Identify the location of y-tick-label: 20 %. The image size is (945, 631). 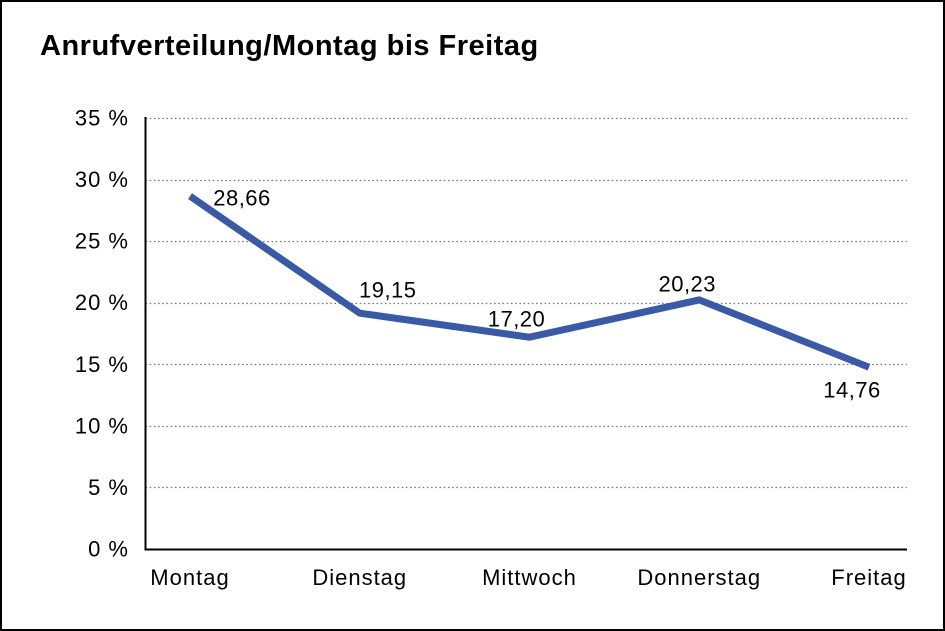
(102, 302).